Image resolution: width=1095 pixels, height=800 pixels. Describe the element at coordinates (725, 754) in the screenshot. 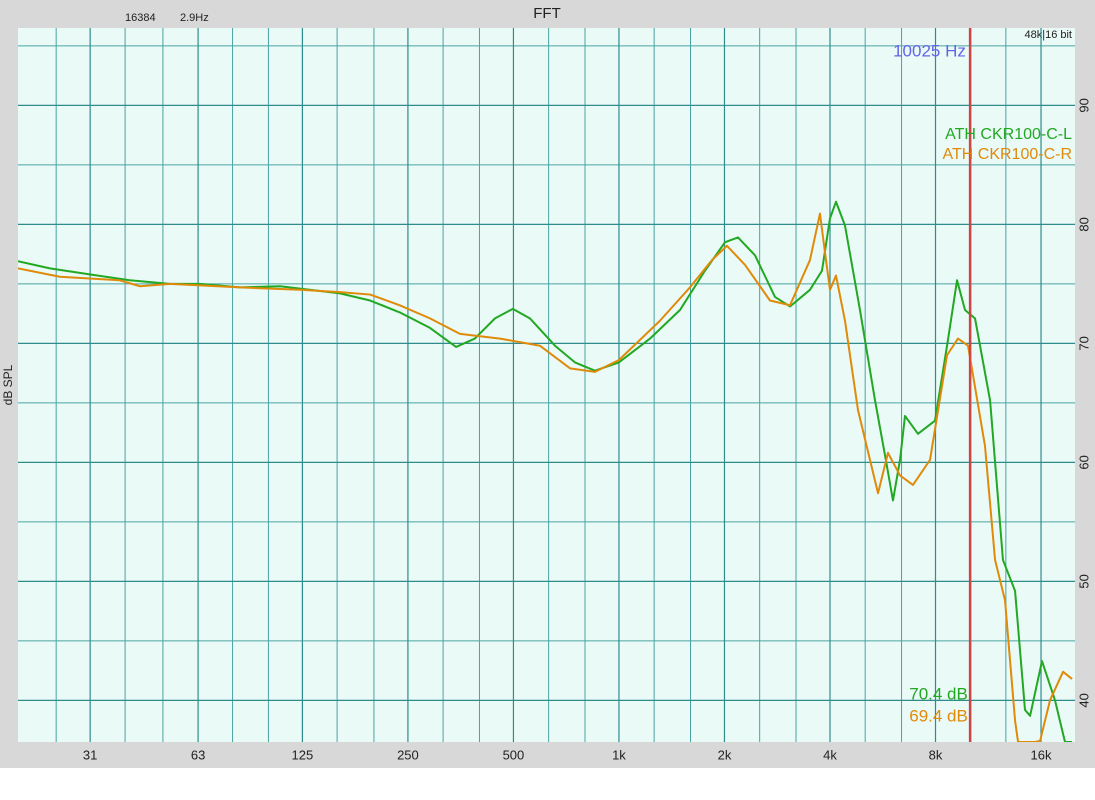

I see `x-tick-label: 2k` at that location.